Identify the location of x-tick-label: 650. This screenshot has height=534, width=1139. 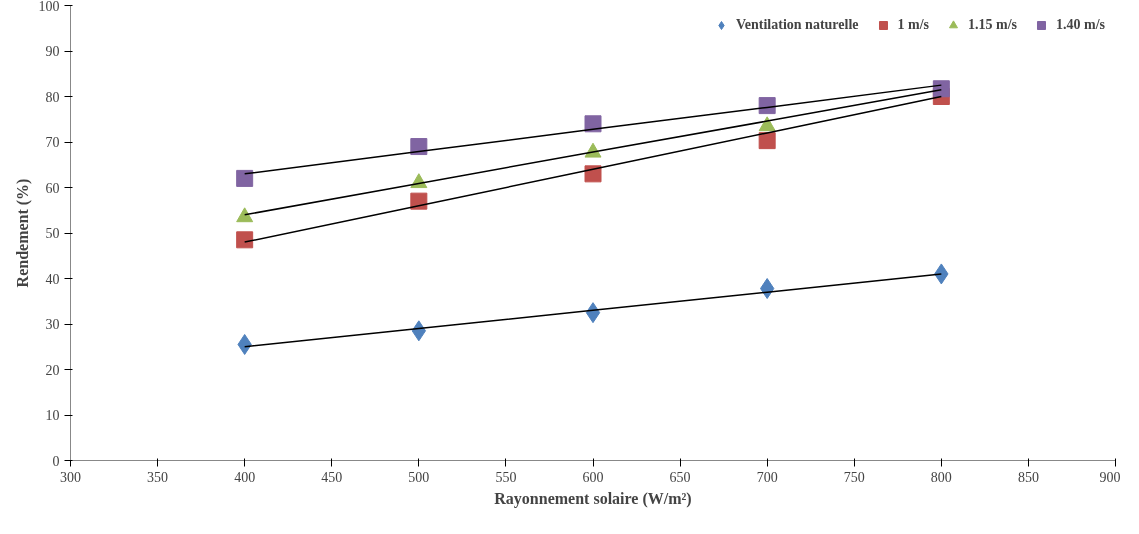
(680, 477).